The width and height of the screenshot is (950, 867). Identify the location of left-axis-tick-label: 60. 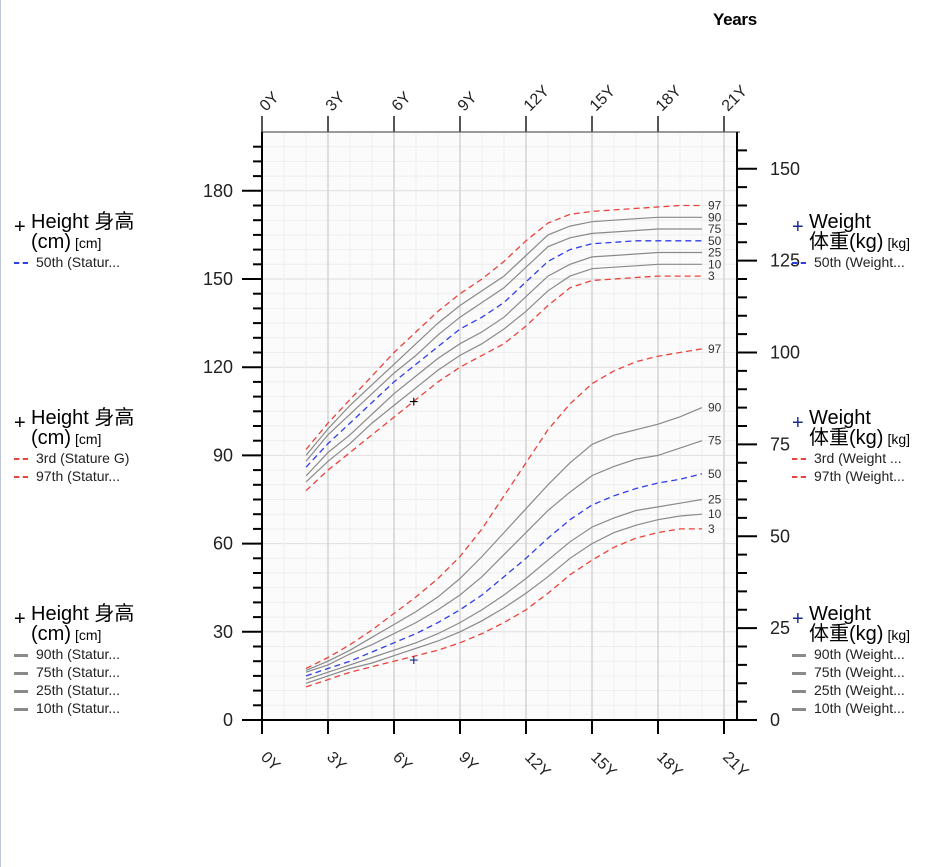
(223, 544).